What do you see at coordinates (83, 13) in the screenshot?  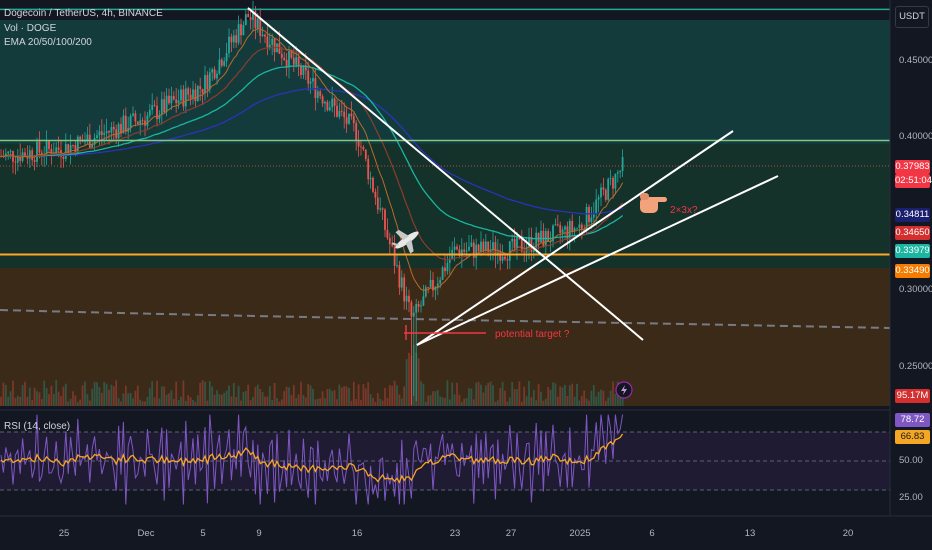 I see `symbol-title: Dogecoin / TetherUS, 4h, BINANCE` at bounding box center [83, 13].